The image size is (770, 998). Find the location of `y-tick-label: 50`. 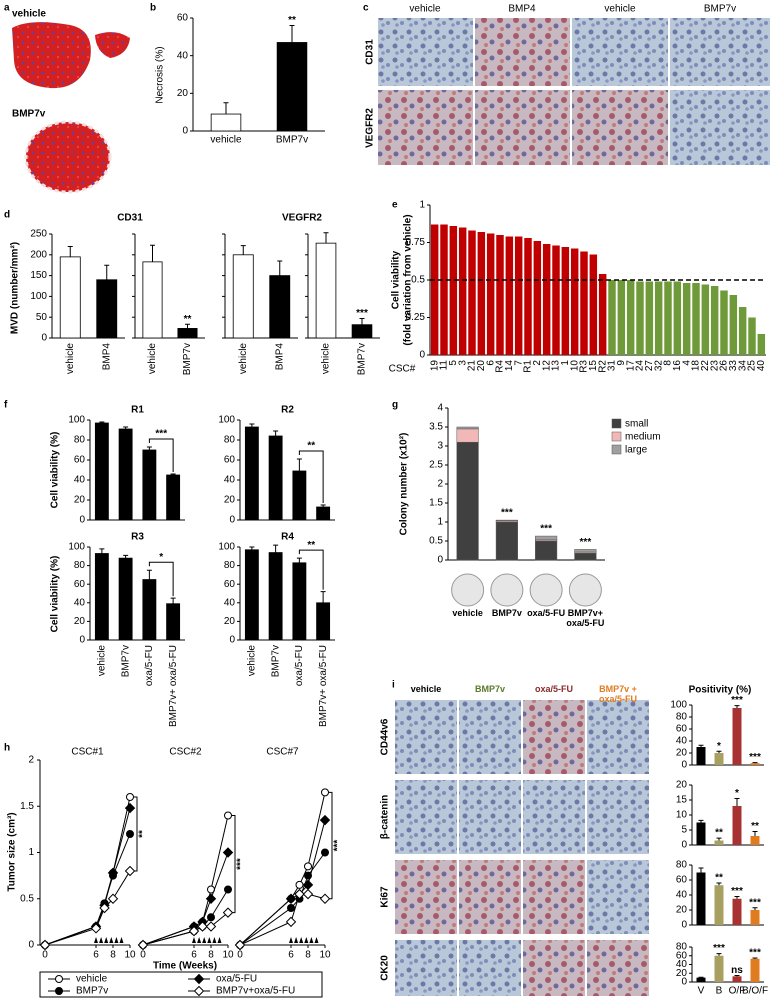

y-tick-label: 50 is located at coordinates (42, 317).